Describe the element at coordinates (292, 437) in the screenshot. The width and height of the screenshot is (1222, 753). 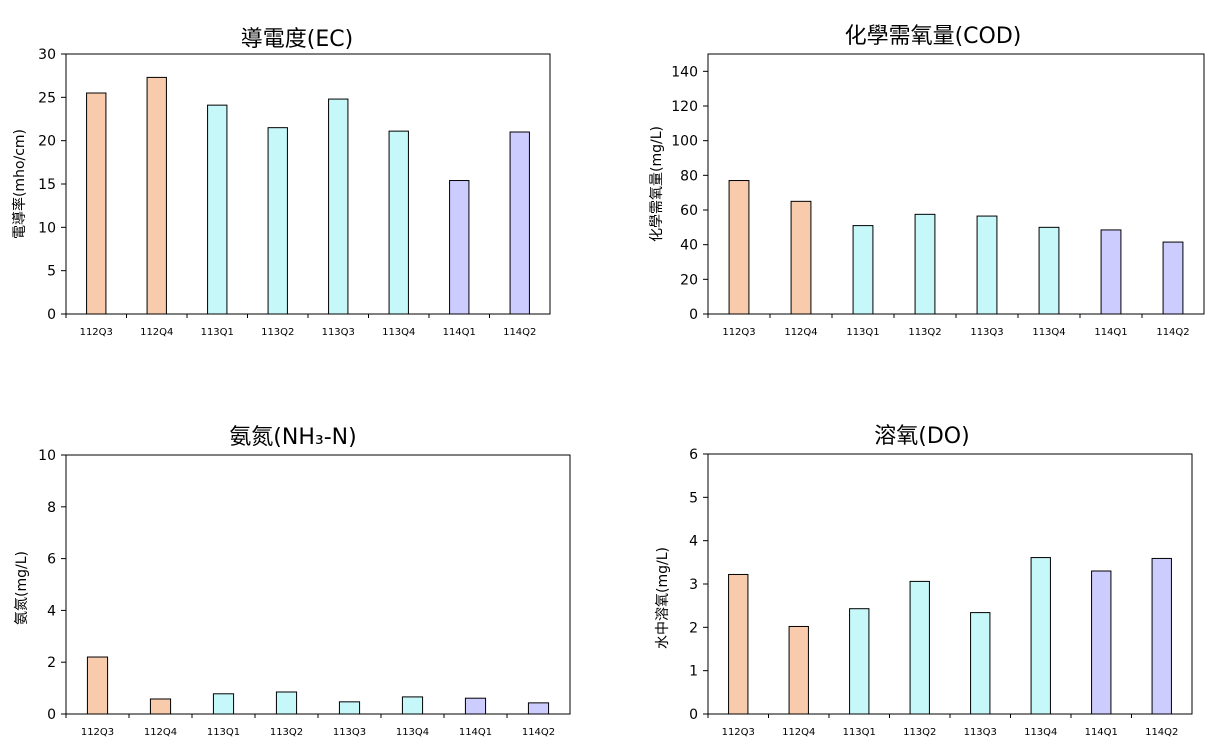
I see `chart-title: 氨氮(NH₃-N)` at that location.